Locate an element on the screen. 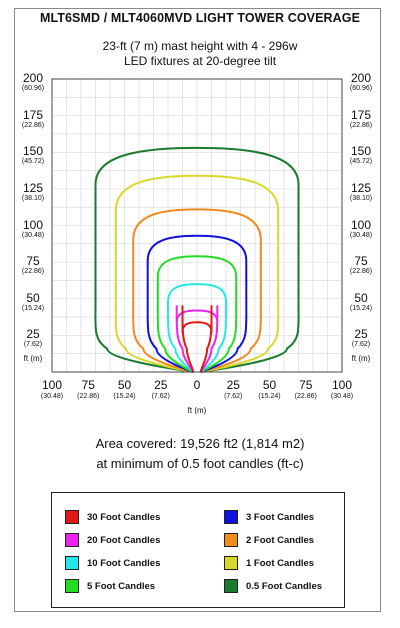  legend-item: 2 Foot Candles is located at coordinates (269, 540).